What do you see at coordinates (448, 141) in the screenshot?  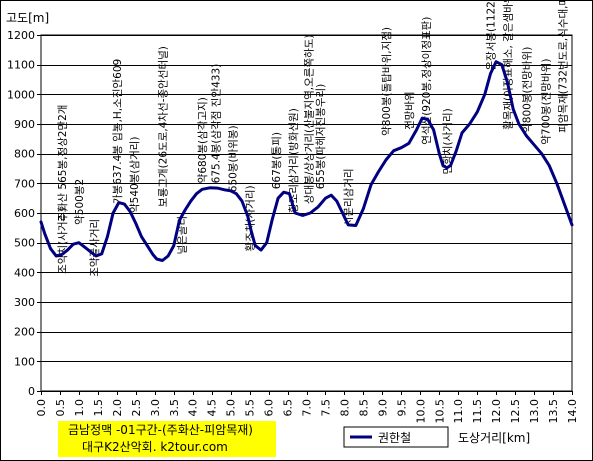 I see `annotation-label: 만항치(사거리)` at bounding box center [448, 141].